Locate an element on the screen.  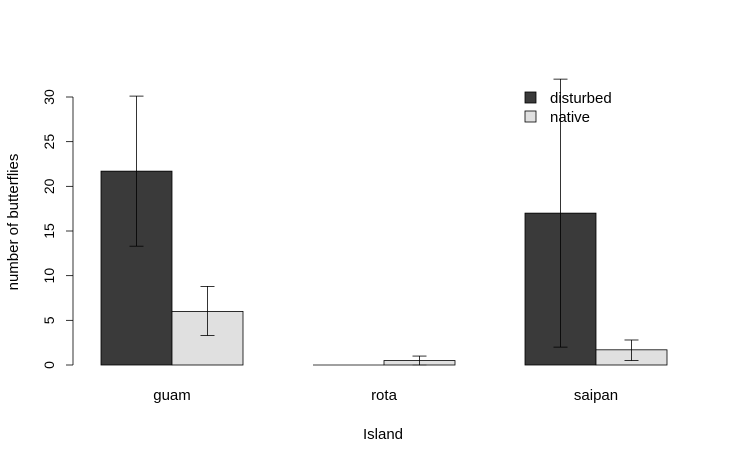
y-tick-label: 25 is located at coordinates (49, 142).